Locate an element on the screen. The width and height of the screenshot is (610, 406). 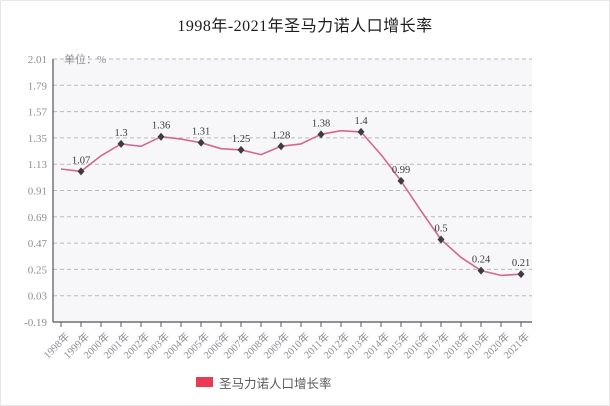
data-point-label: 1.4 is located at coordinates (361, 121).